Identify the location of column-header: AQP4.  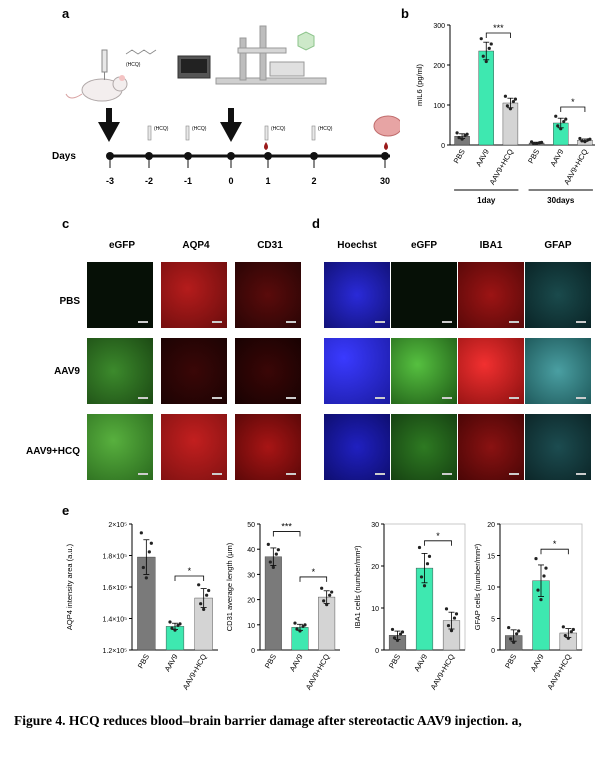
(196, 245).